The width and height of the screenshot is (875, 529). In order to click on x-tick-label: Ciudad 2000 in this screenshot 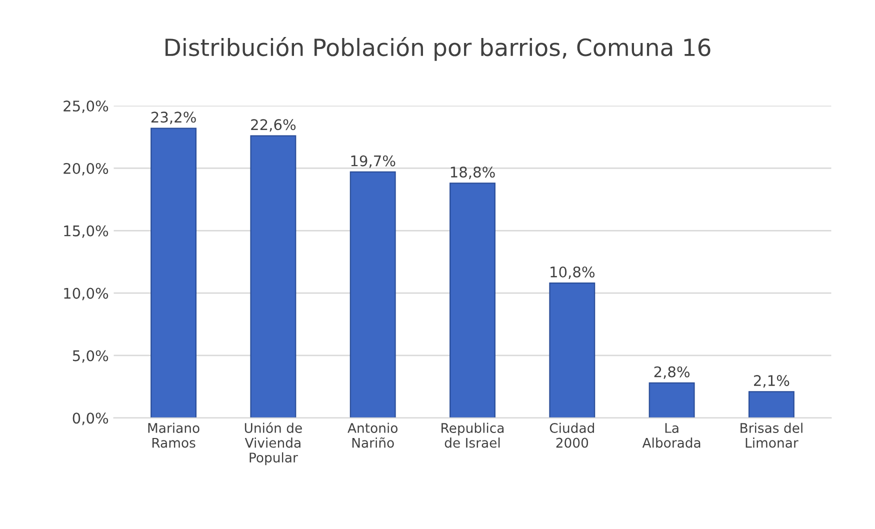, I will do `click(572, 435)`.